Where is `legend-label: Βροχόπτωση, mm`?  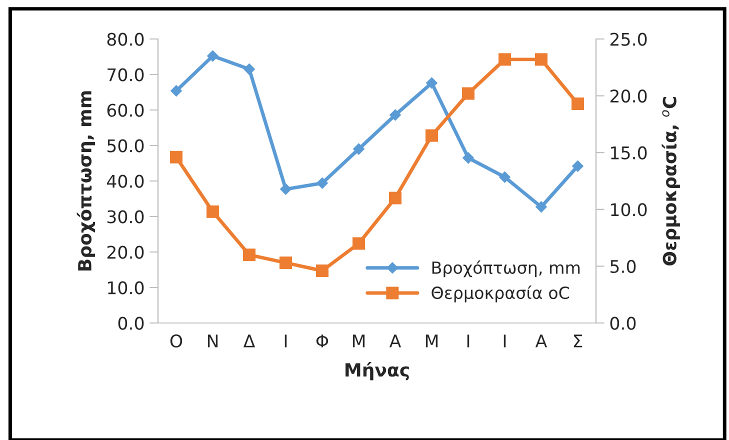
legend-label: Βροχόπτωση, mm is located at coordinates (506, 269).